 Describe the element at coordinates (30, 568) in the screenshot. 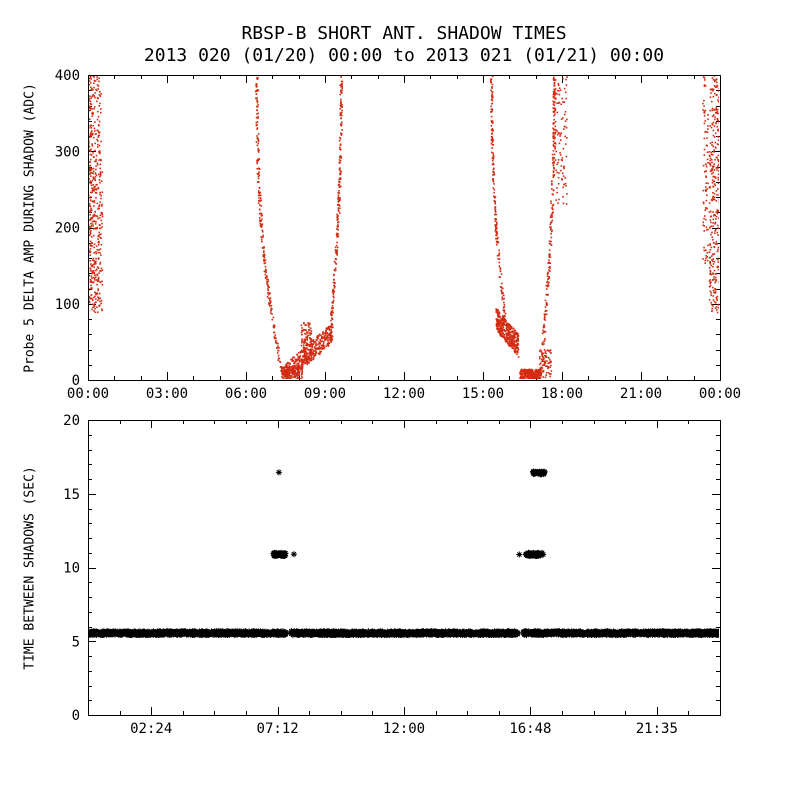

I see `bottom-panel-y-axis-label: TIME BETWEEN SHADOWS (SEC)` at that location.